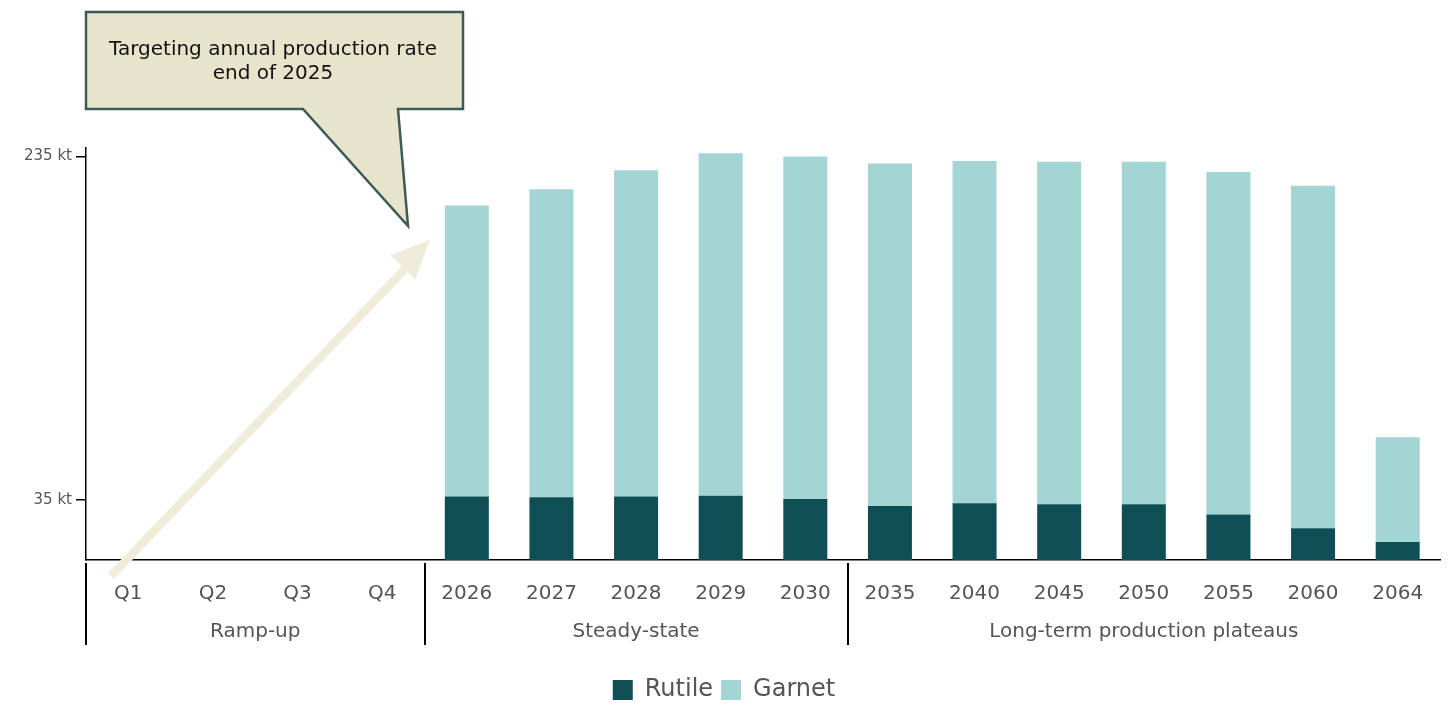 The width and height of the screenshot is (1456, 720). I want to click on x-tick-label: 2026, so click(467, 592).